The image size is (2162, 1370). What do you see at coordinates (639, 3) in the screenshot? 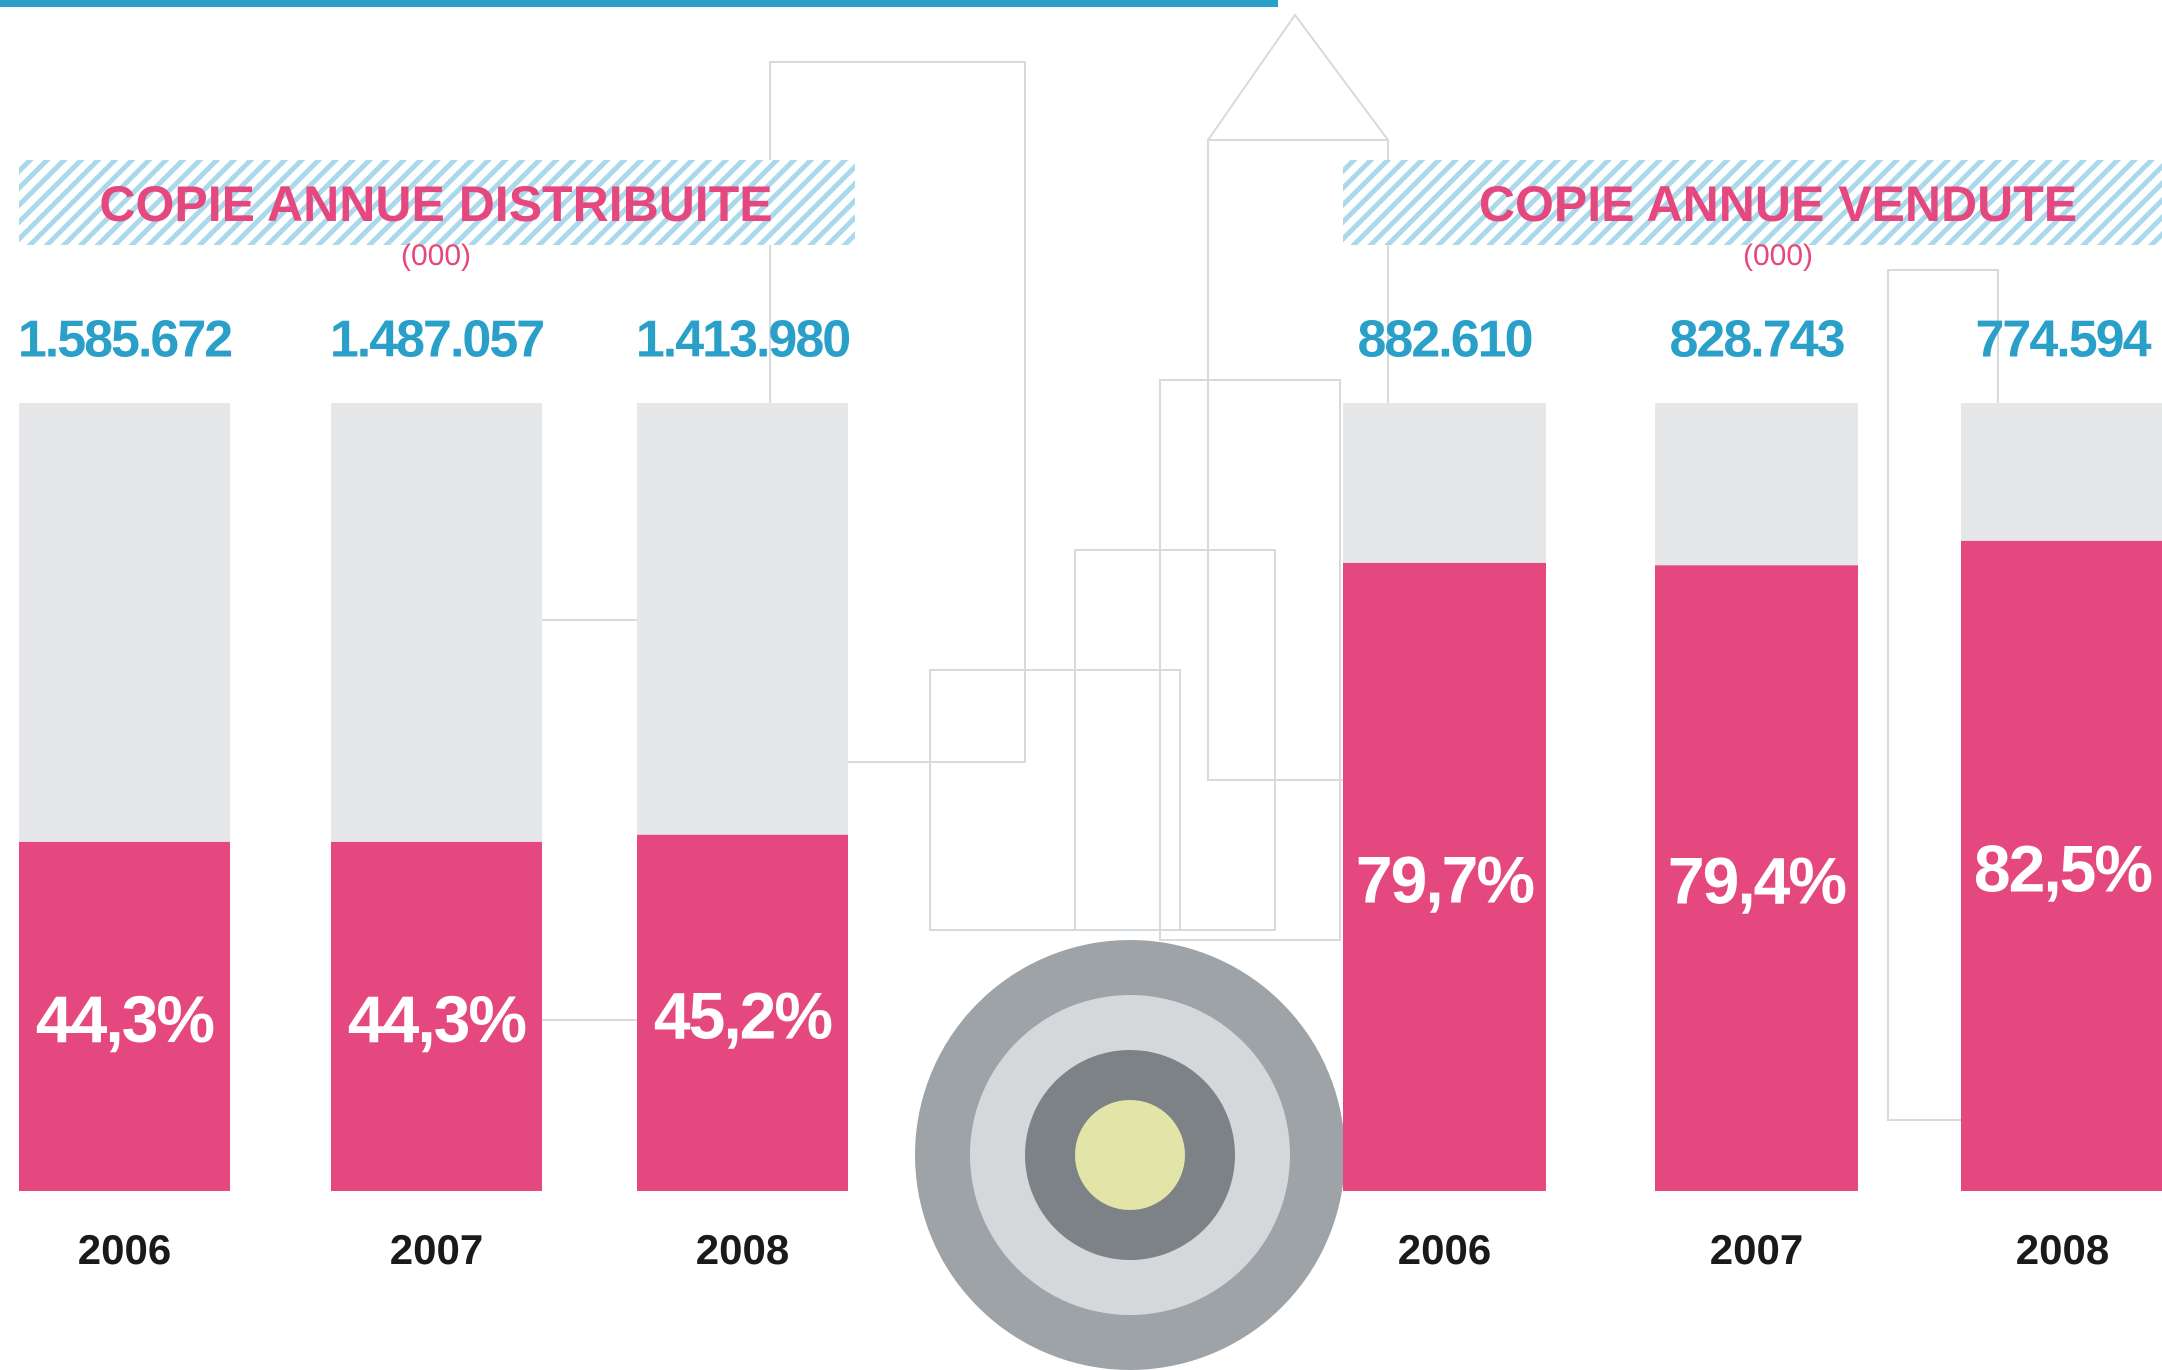
I see `top-rule` at bounding box center [639, 3].